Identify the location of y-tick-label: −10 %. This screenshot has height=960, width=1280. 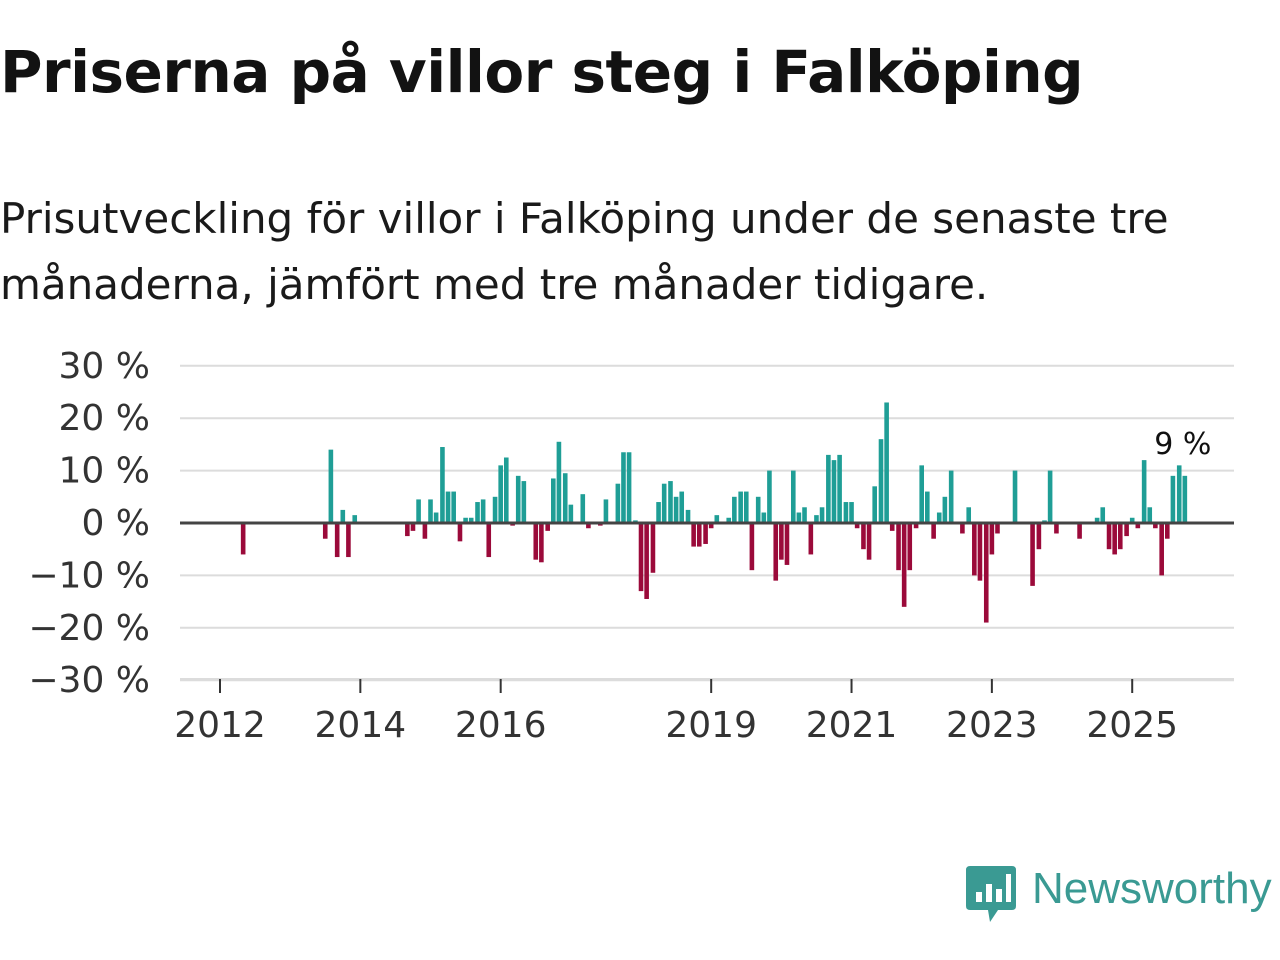
(89, 575).